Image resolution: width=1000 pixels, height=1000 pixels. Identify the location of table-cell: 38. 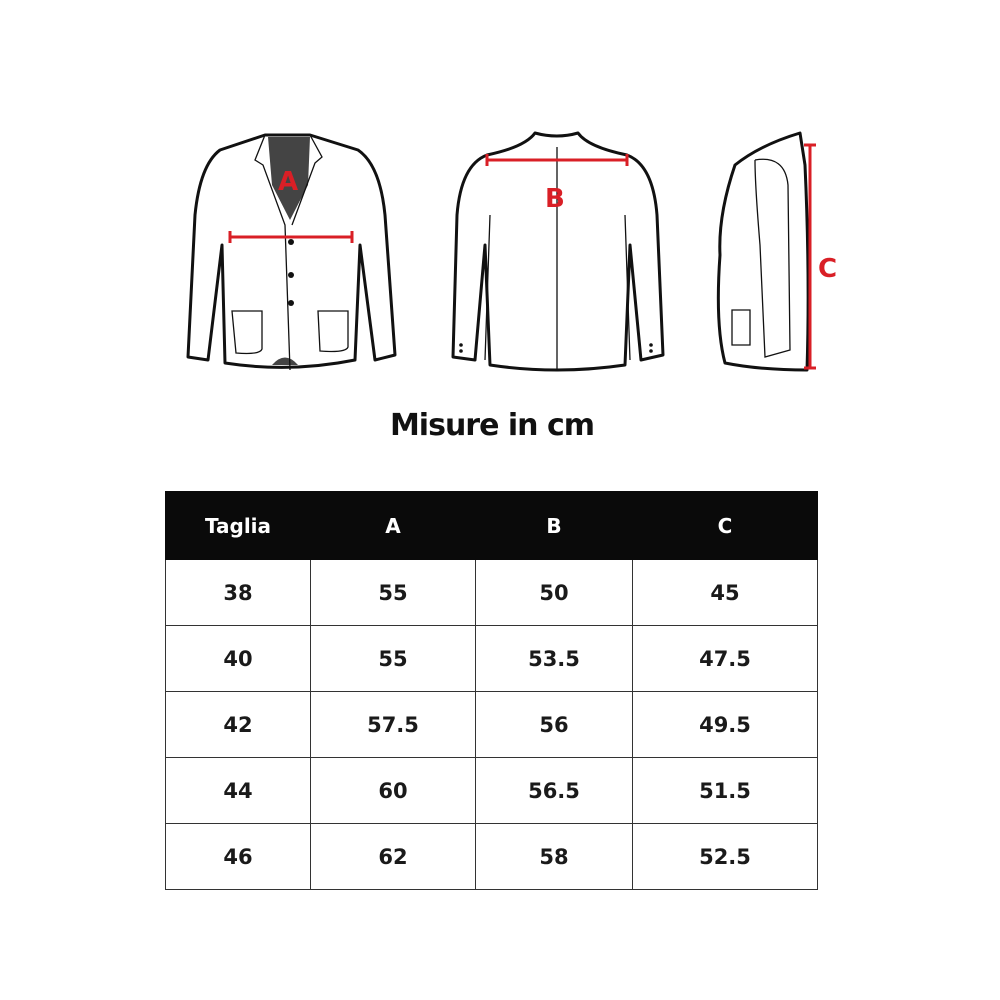
(238, 592).